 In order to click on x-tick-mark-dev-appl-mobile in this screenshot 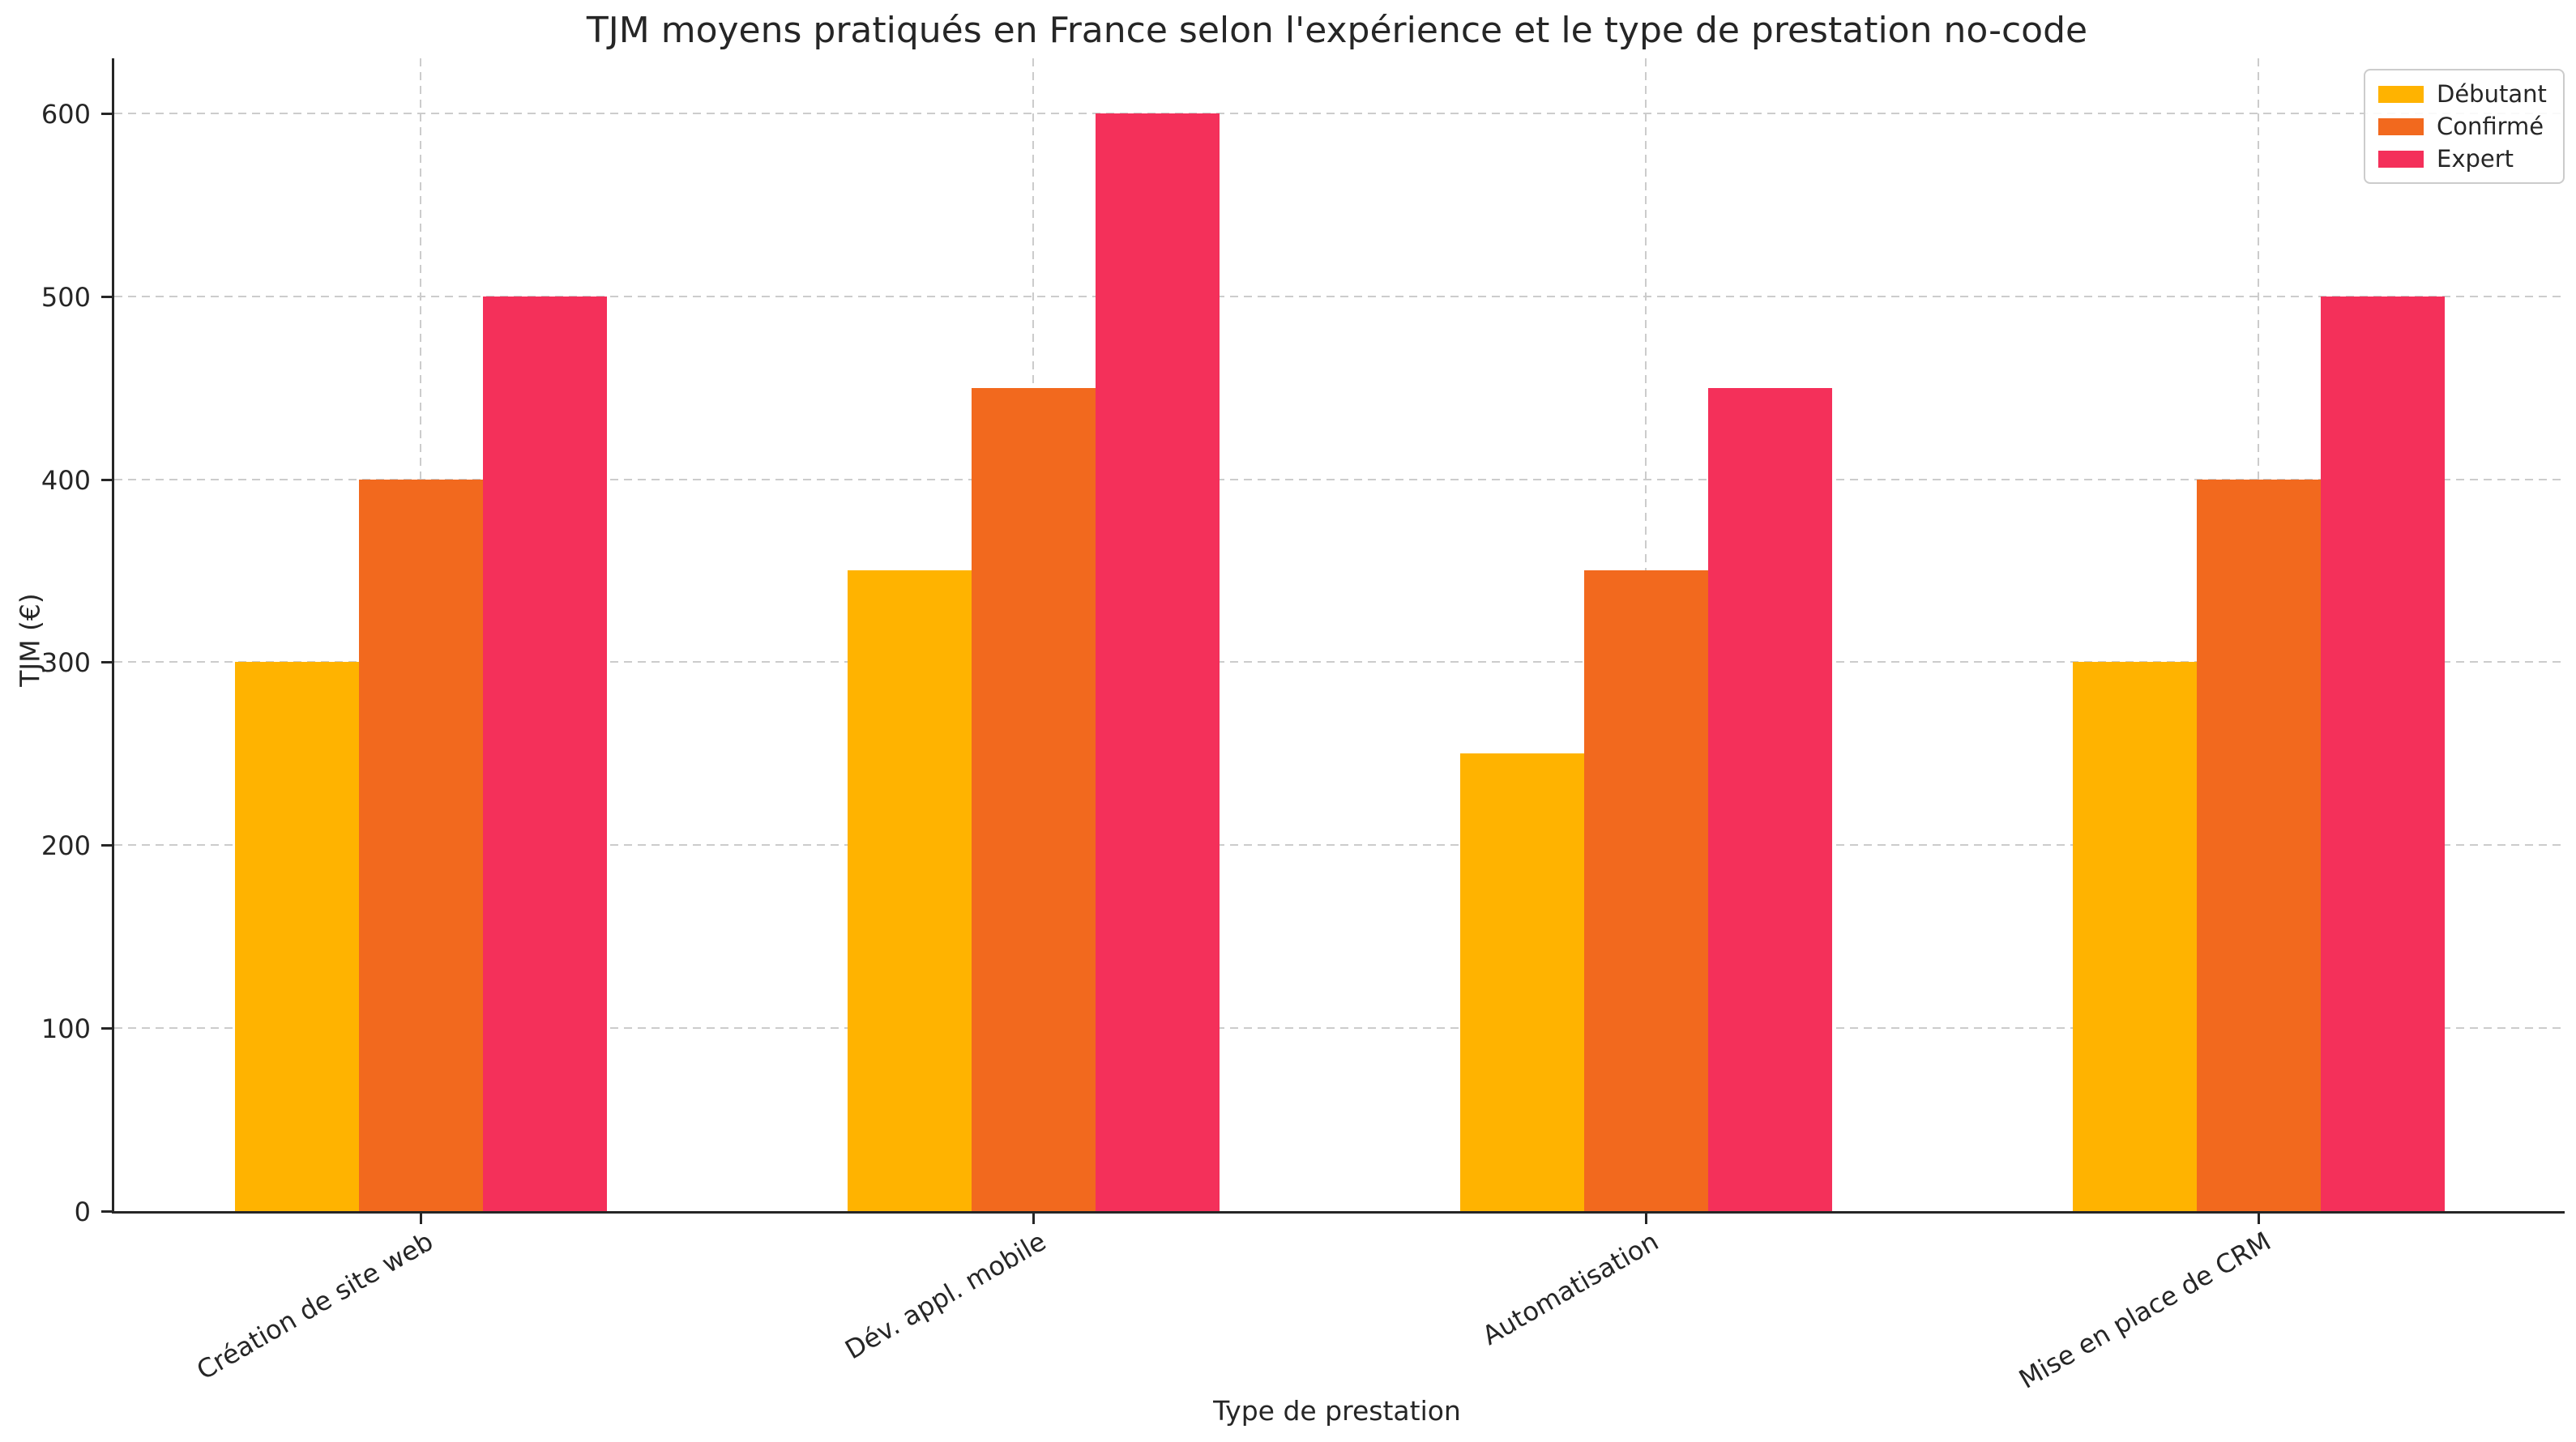, I will do `click(1033, 1219)`.